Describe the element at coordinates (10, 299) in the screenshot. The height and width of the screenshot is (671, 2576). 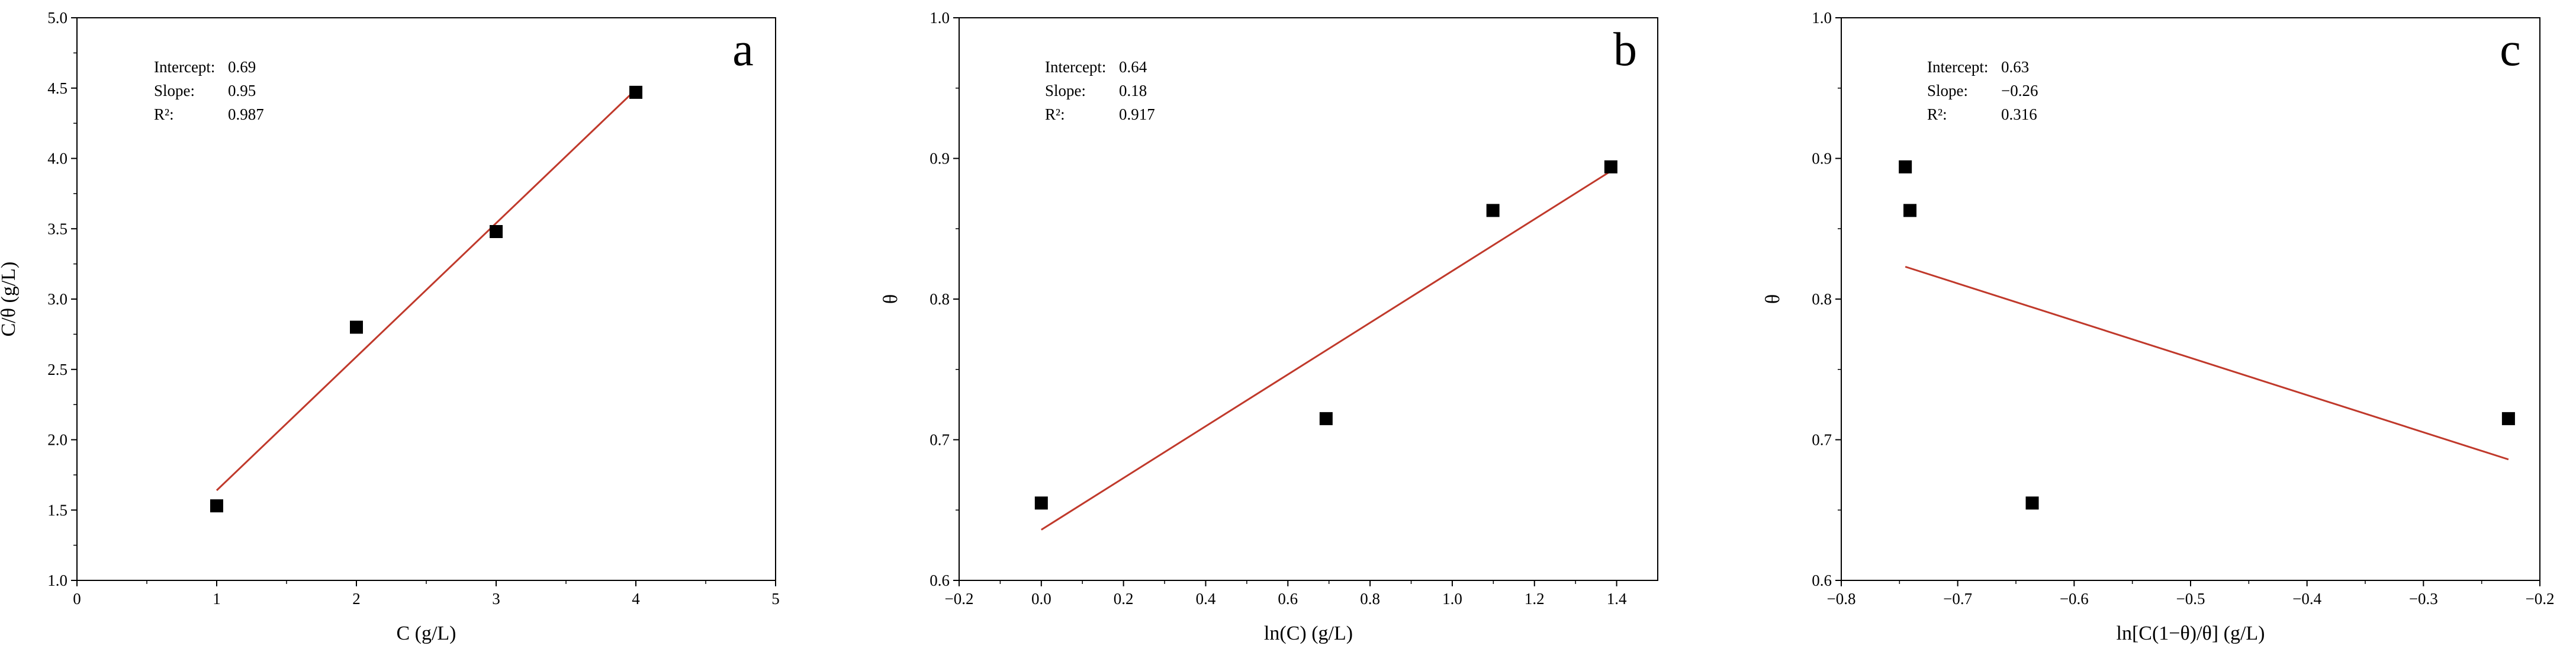
I see `y-axis-label: C/θ (g/L)` at that location.